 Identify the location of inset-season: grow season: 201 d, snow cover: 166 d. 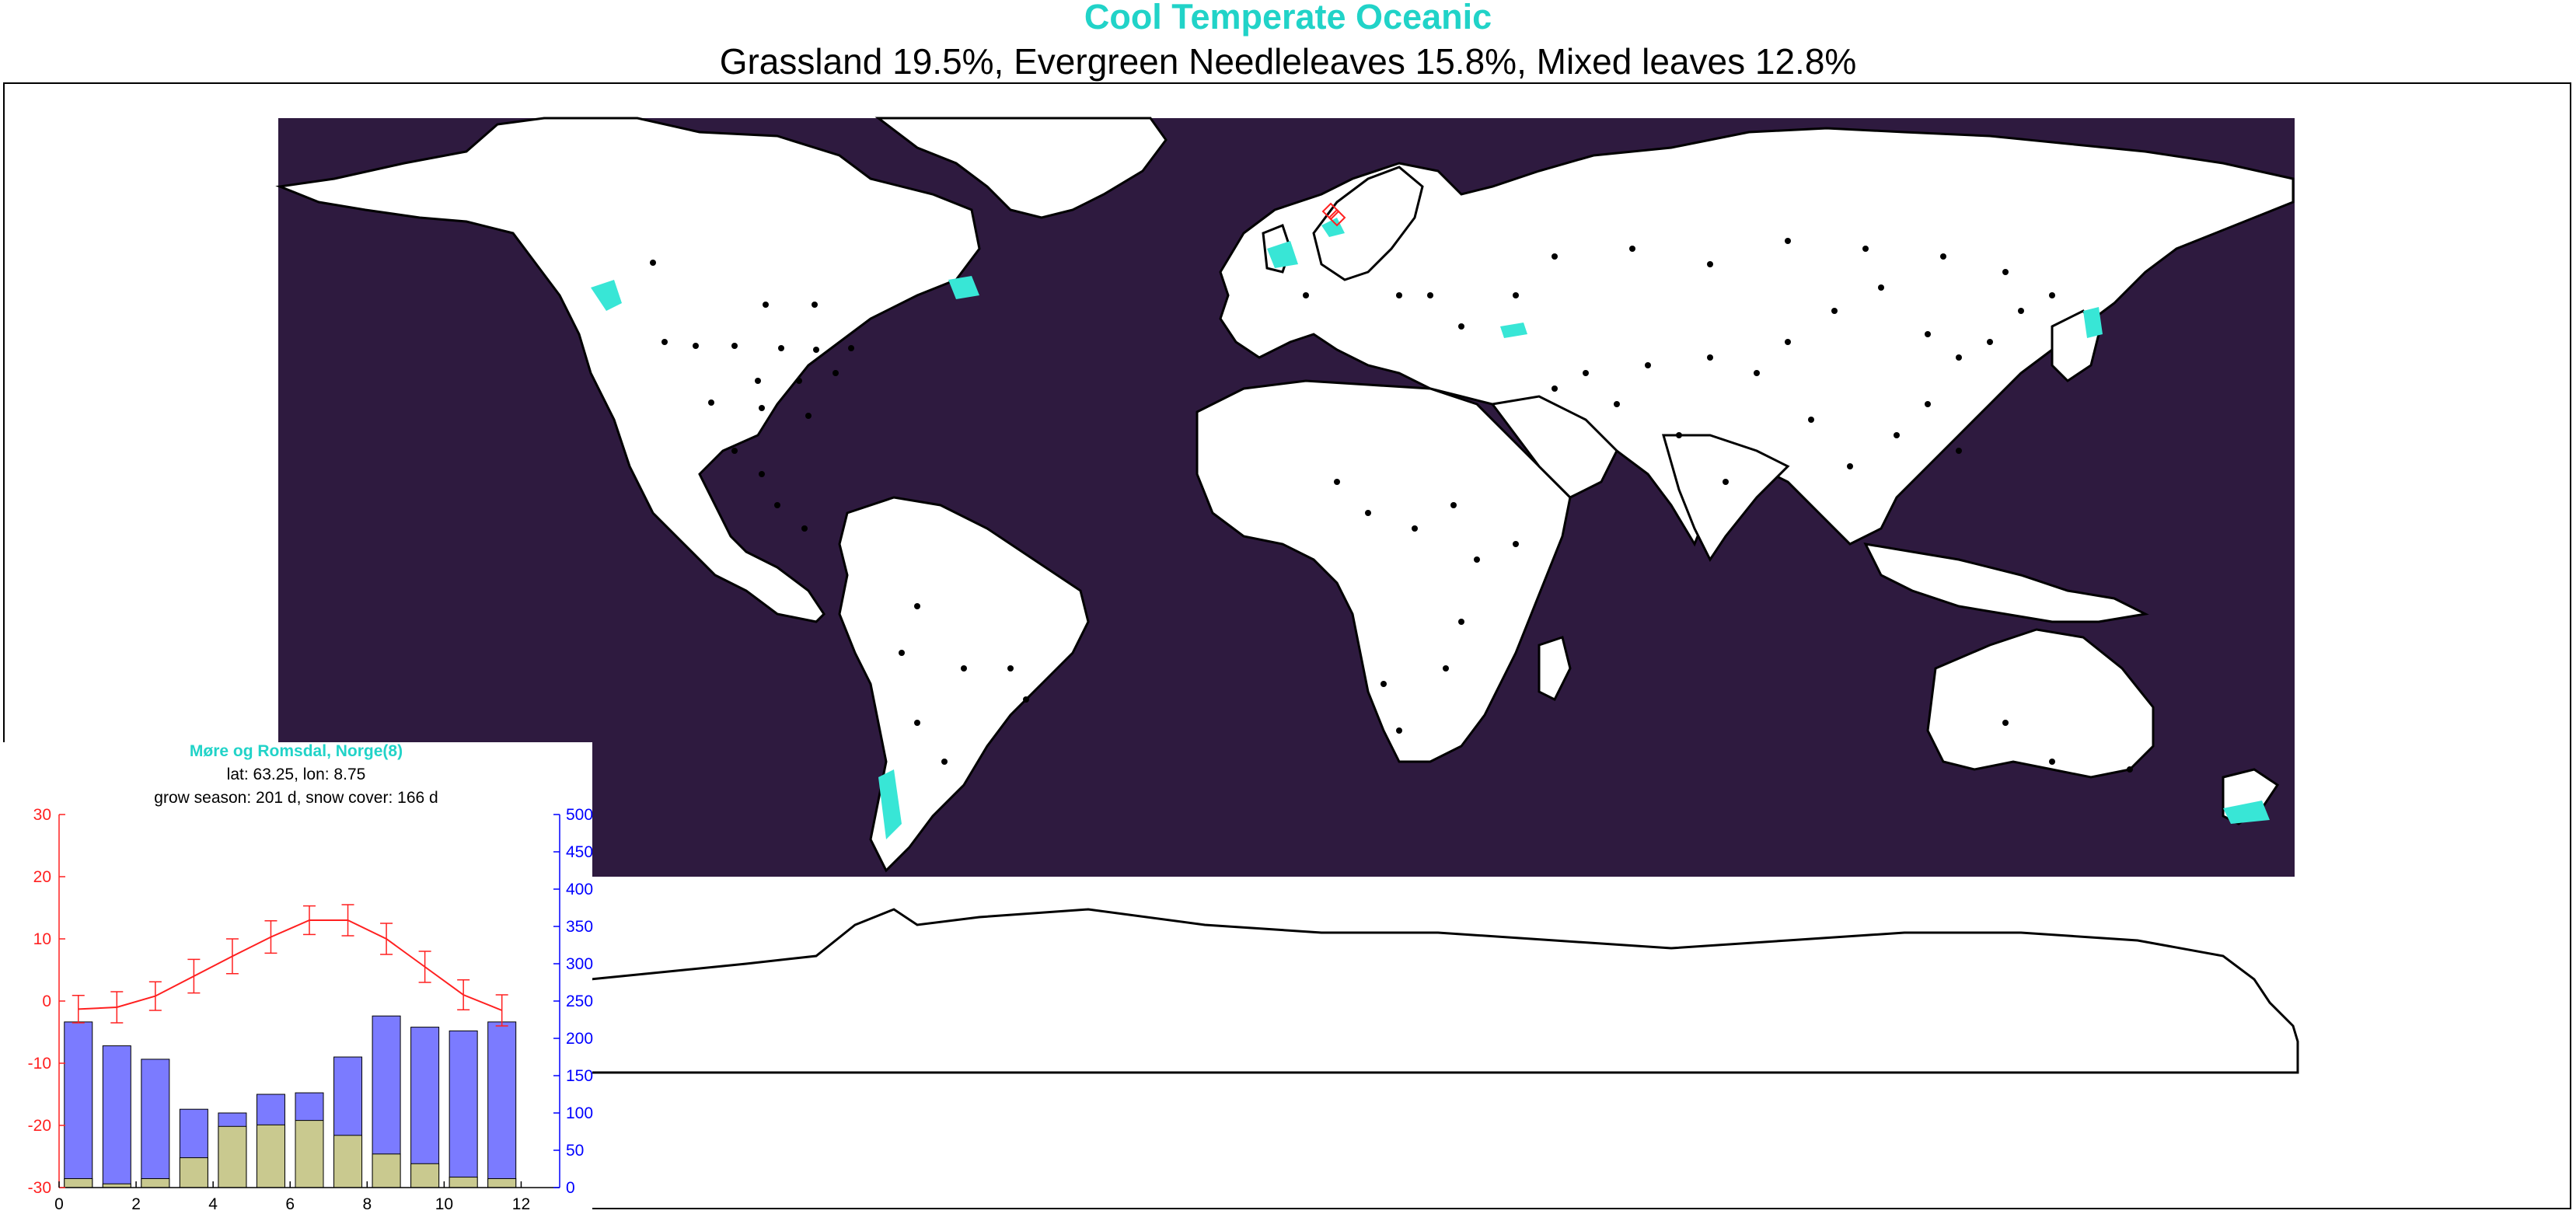
(296, 798).